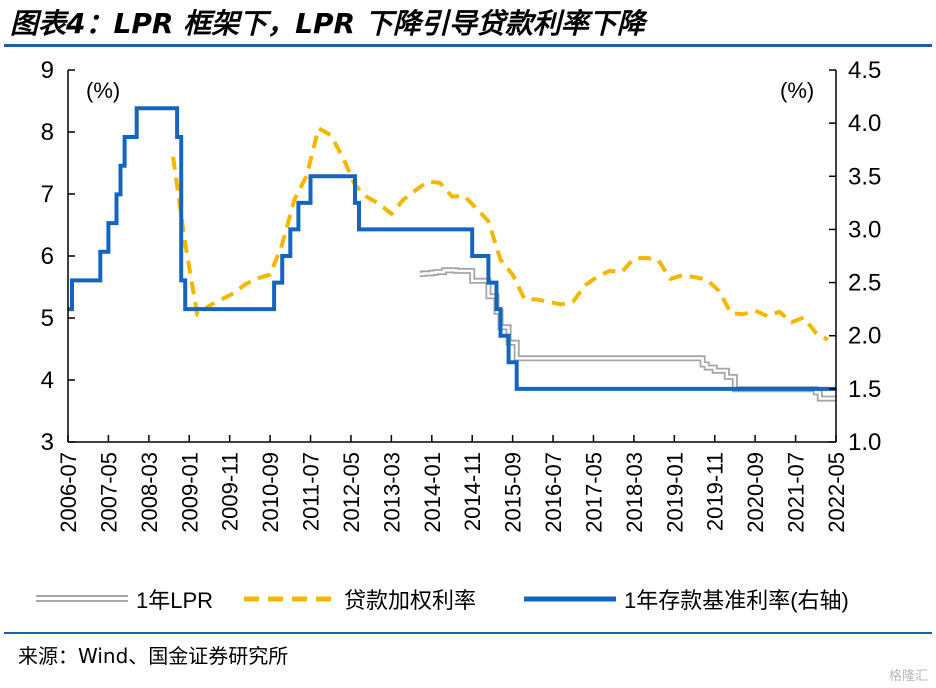  I want to click on legend-swatch-lpr, so click(82, 598).